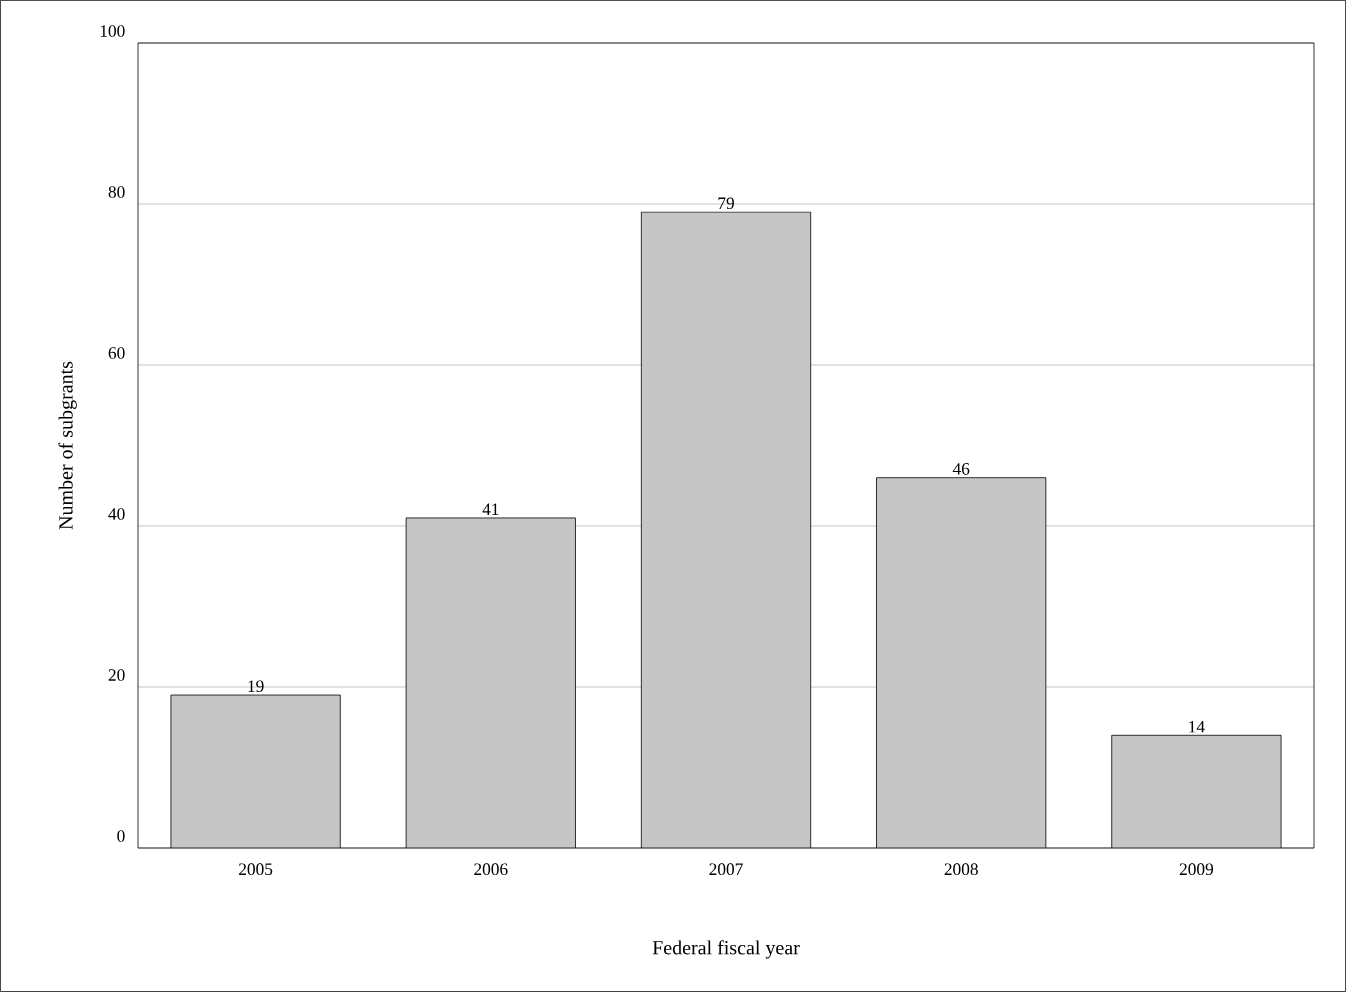 The image size is (1346, 992). What do you see at coordinates (961, 469) in the screenshot?
I see `data-label: 46` at bounding box center [961, 469].